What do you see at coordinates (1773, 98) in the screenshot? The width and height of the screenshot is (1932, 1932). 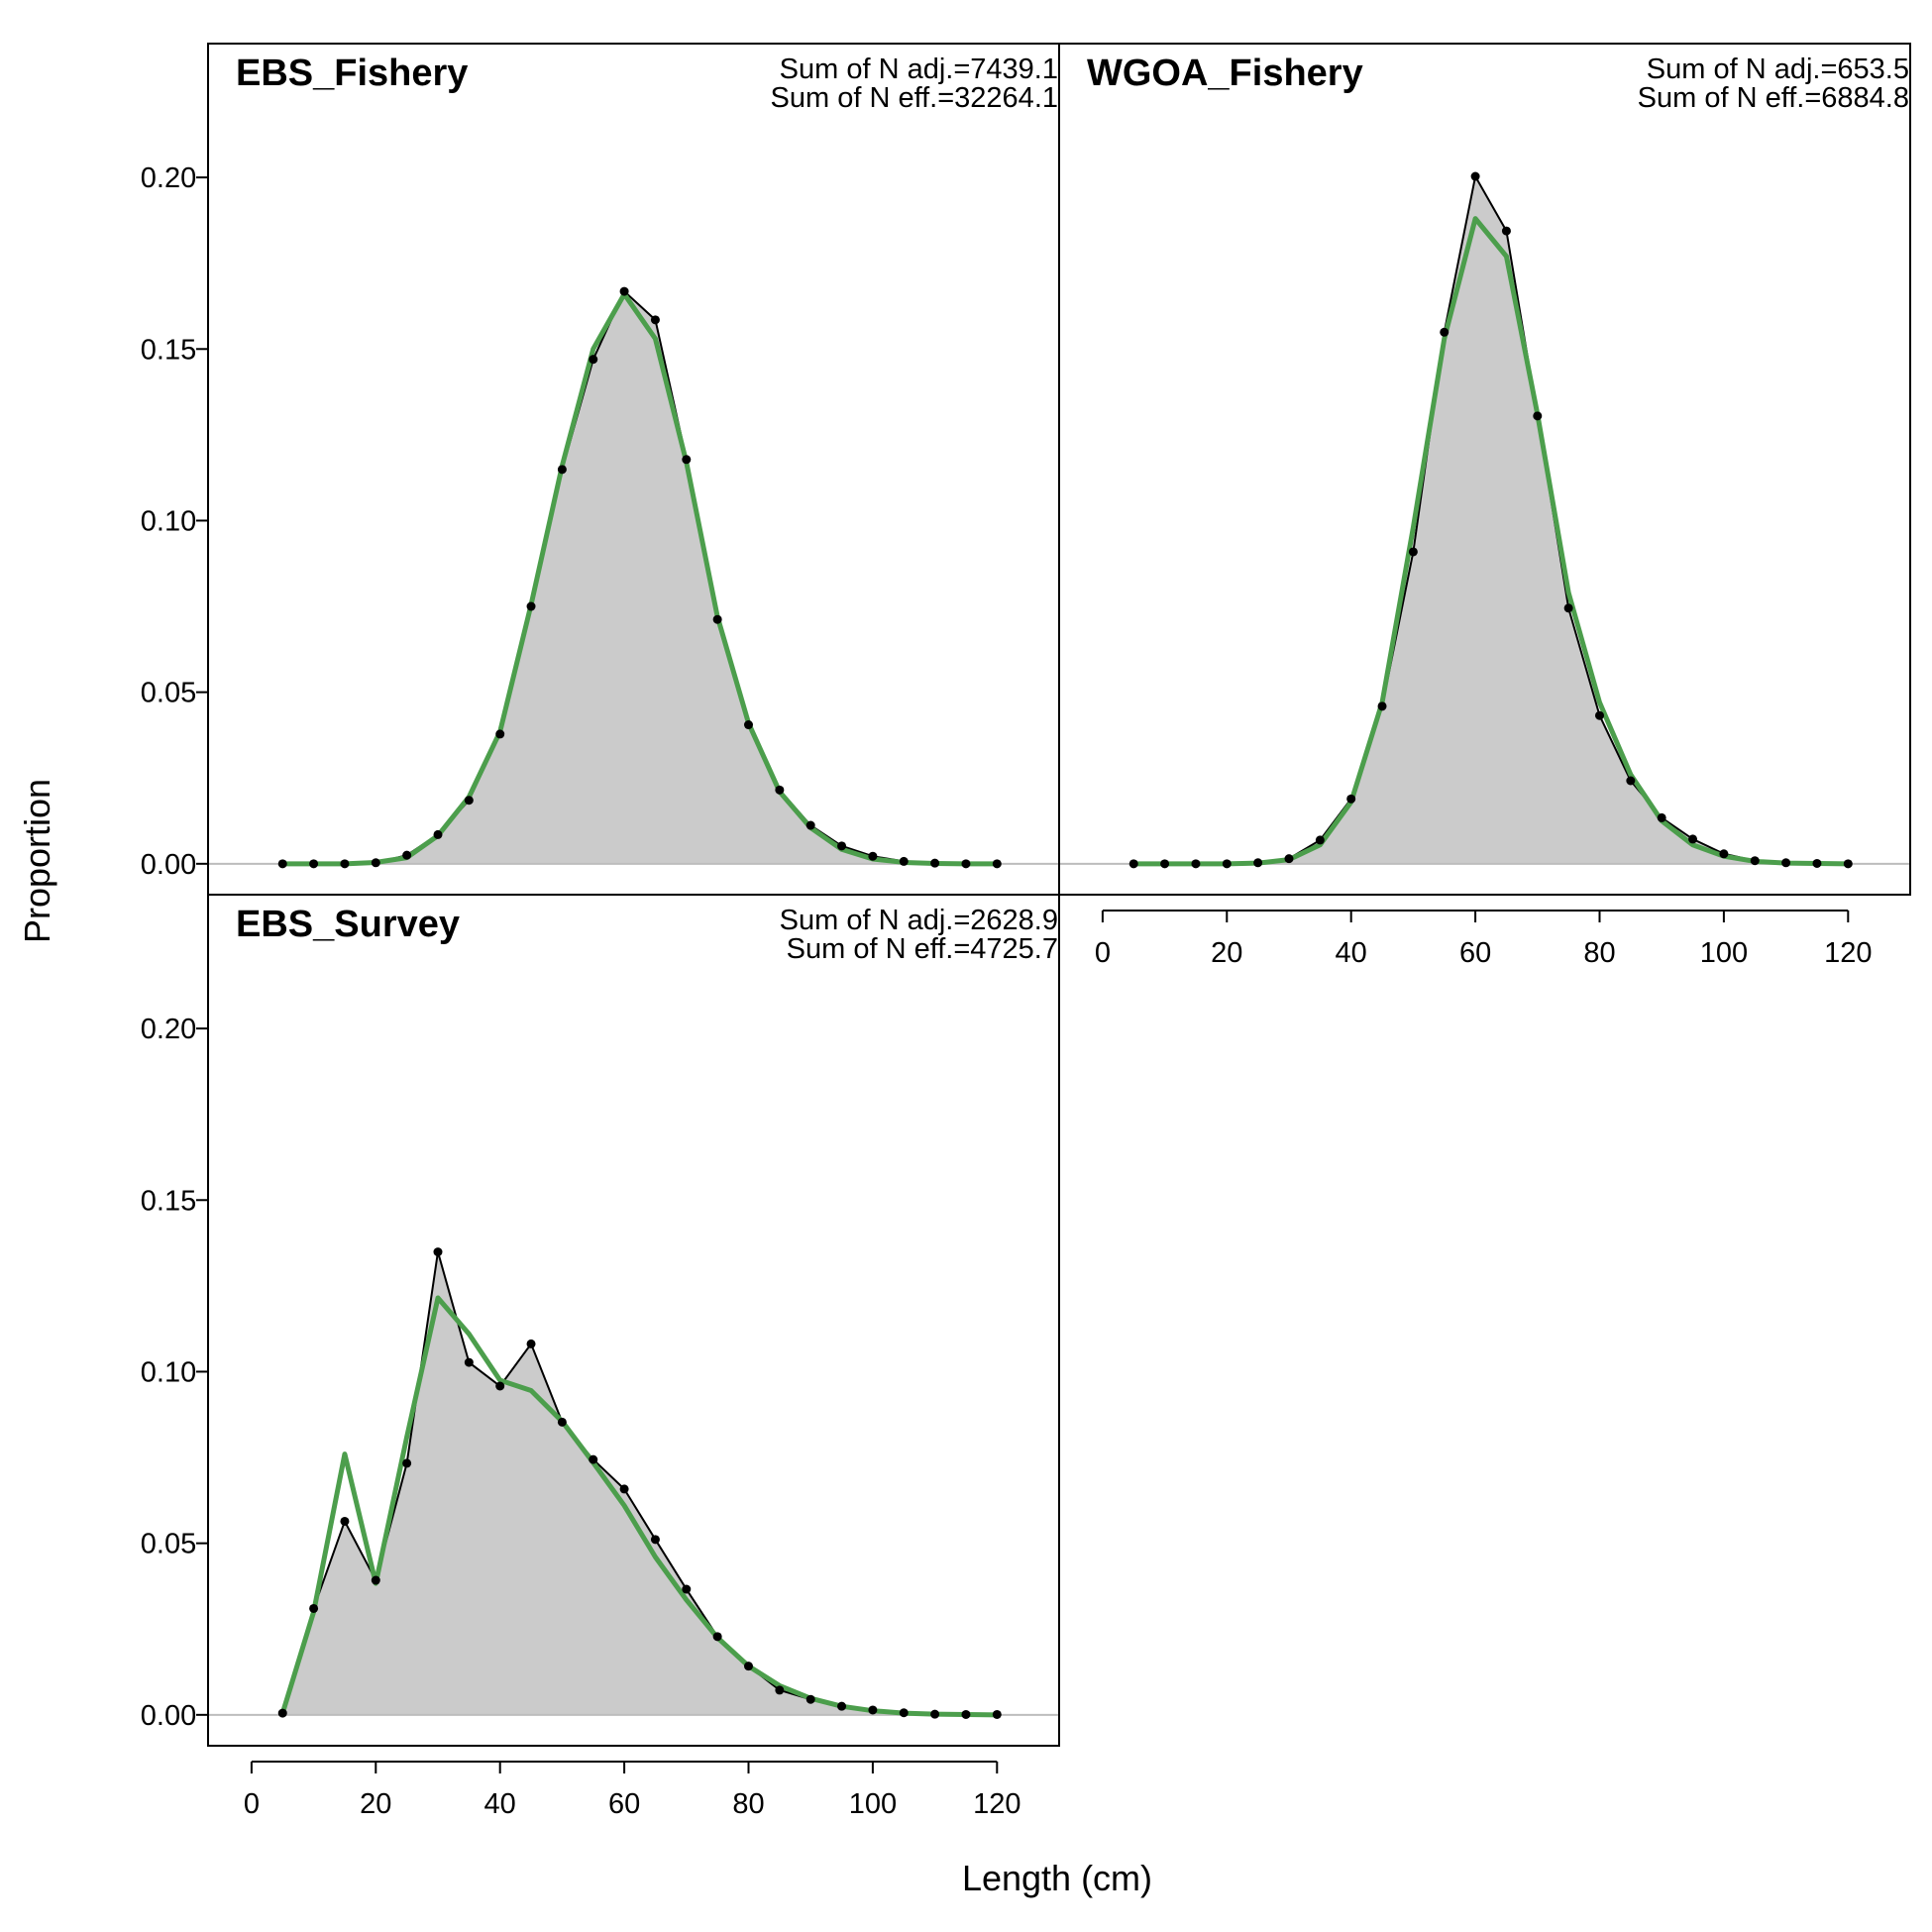 I see `panel-annotation: Sum of N eff.=6884.8` at bounding box center [1773, 98].